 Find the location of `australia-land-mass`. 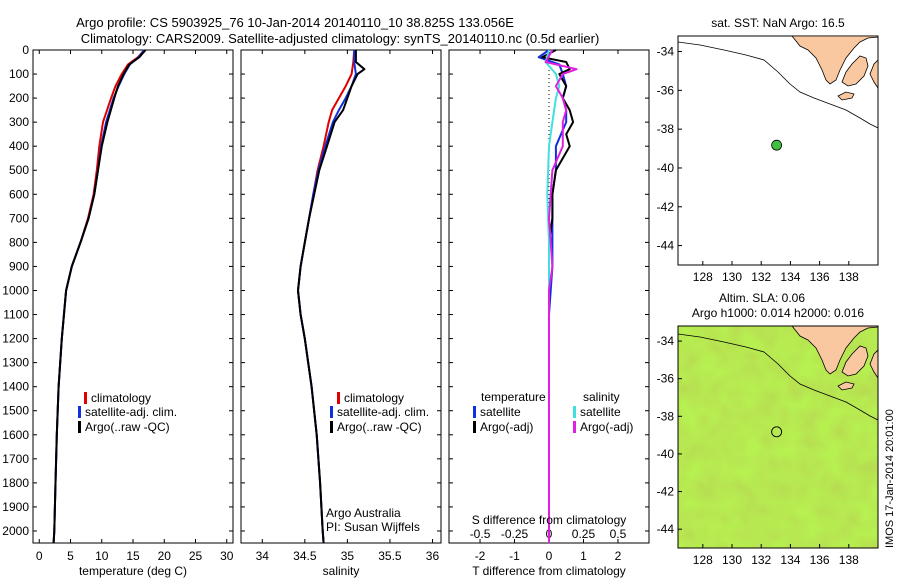

australia-land-mass is located at coordinates (835, 60).